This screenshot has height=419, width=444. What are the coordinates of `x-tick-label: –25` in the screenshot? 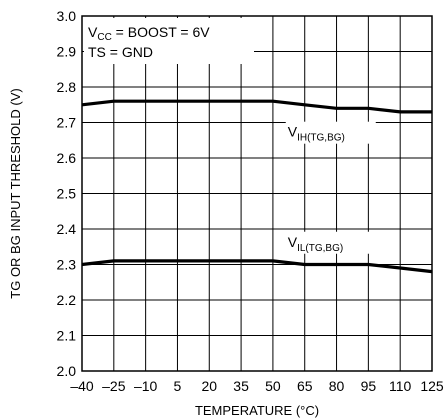 It's located at (114, 386).